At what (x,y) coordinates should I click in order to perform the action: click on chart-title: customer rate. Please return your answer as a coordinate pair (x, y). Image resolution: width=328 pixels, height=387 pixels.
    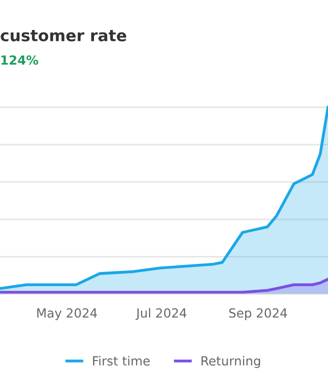
    Looking at the image, I should click on (63, 36).